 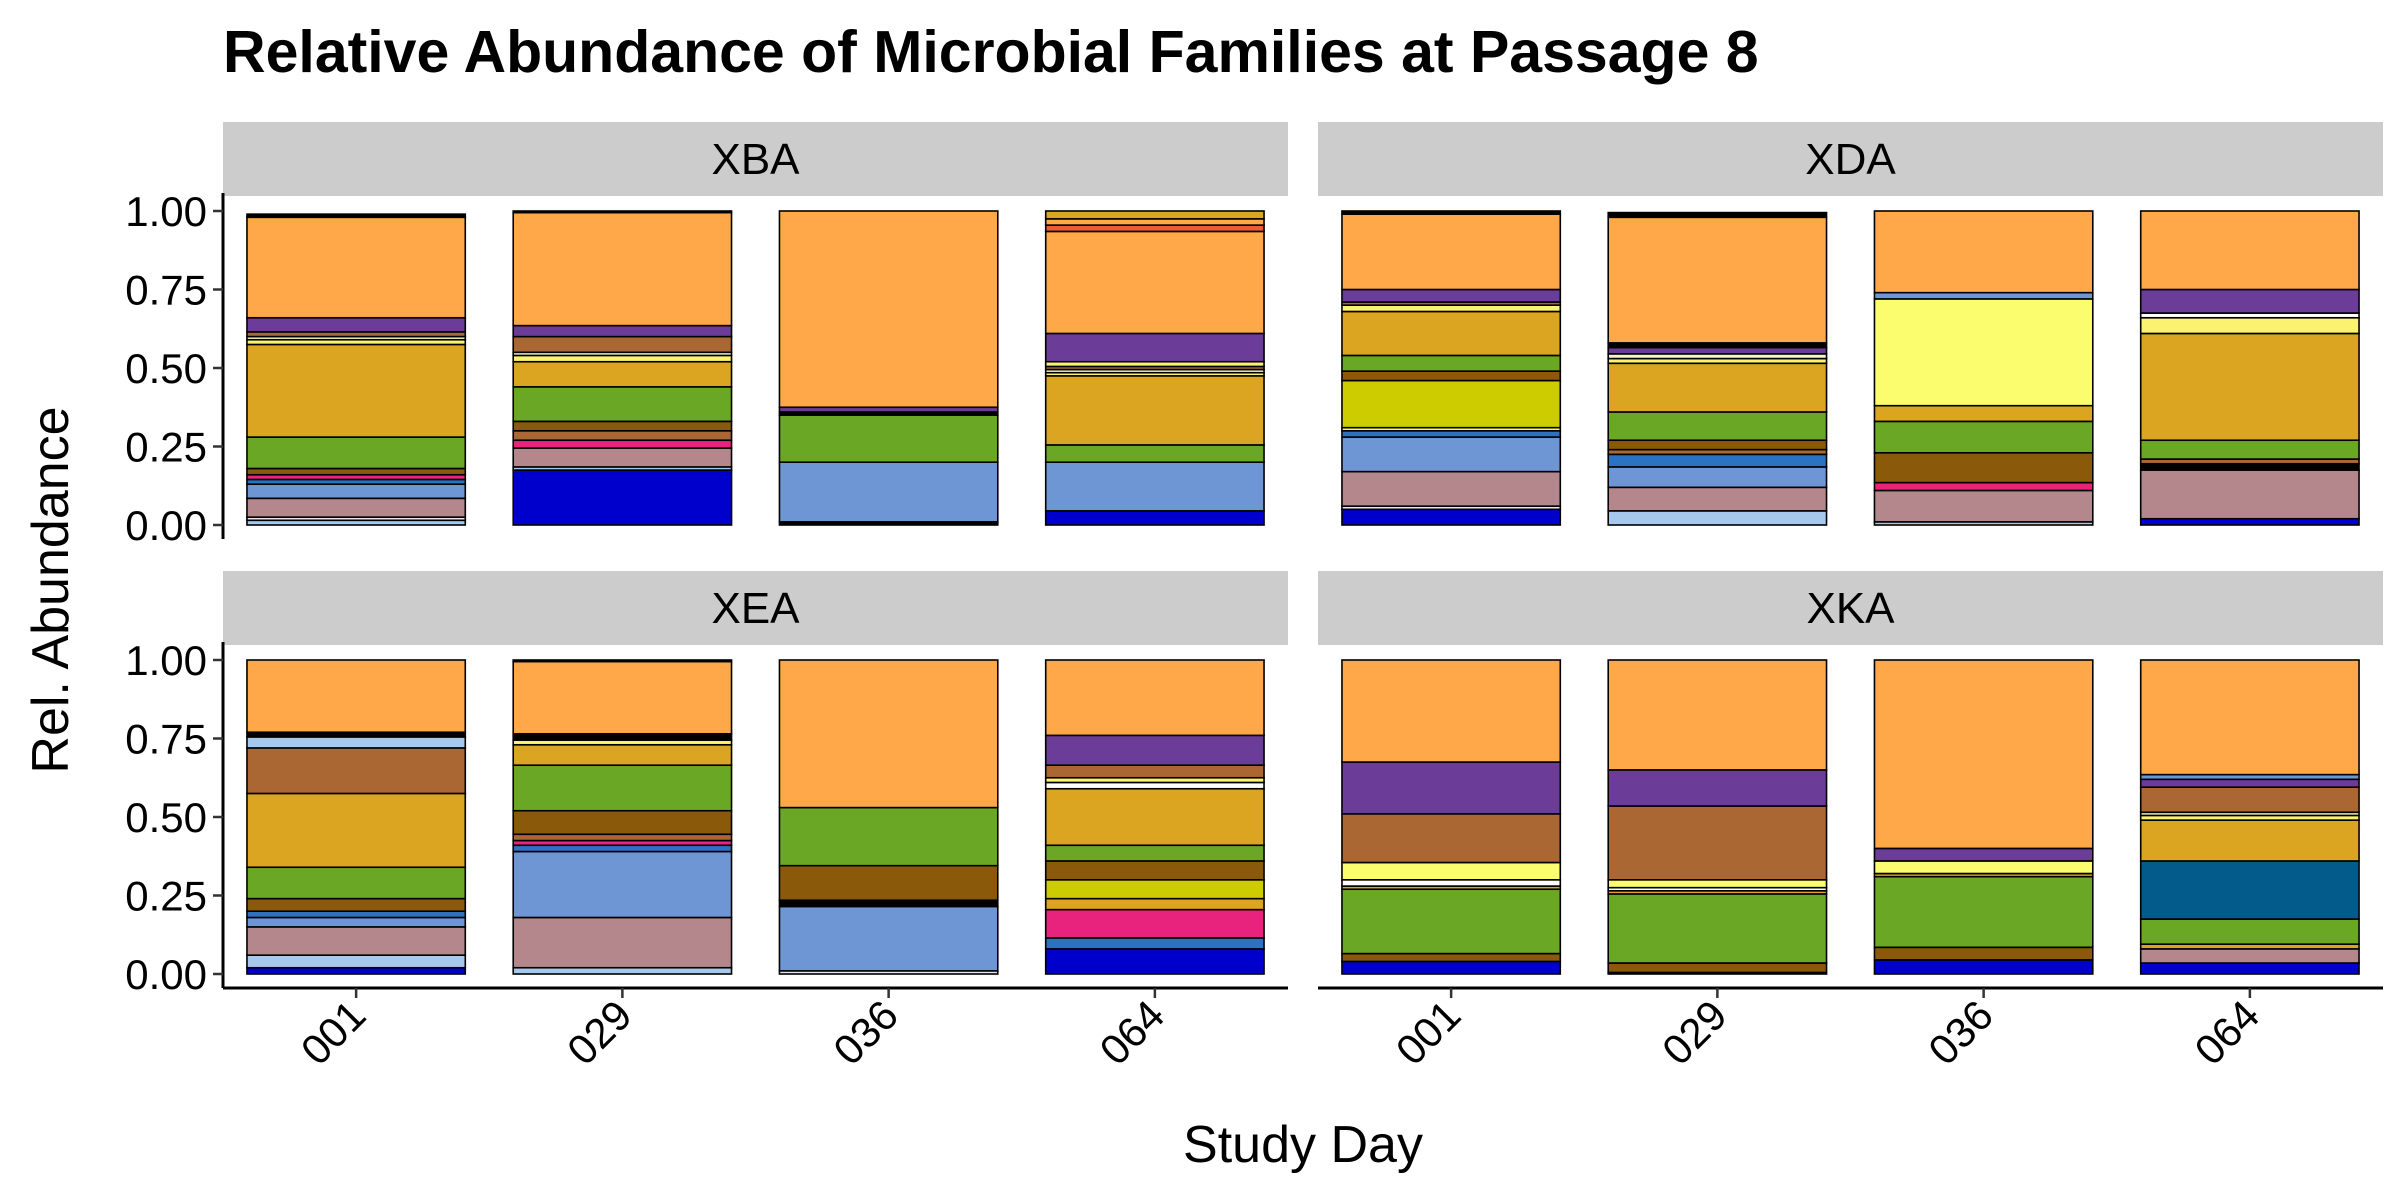 What do you see at coordinates (1428, 1032) in the screenshot?
I see `x-tick-label: 001` at bounding box center [1428, 1032].